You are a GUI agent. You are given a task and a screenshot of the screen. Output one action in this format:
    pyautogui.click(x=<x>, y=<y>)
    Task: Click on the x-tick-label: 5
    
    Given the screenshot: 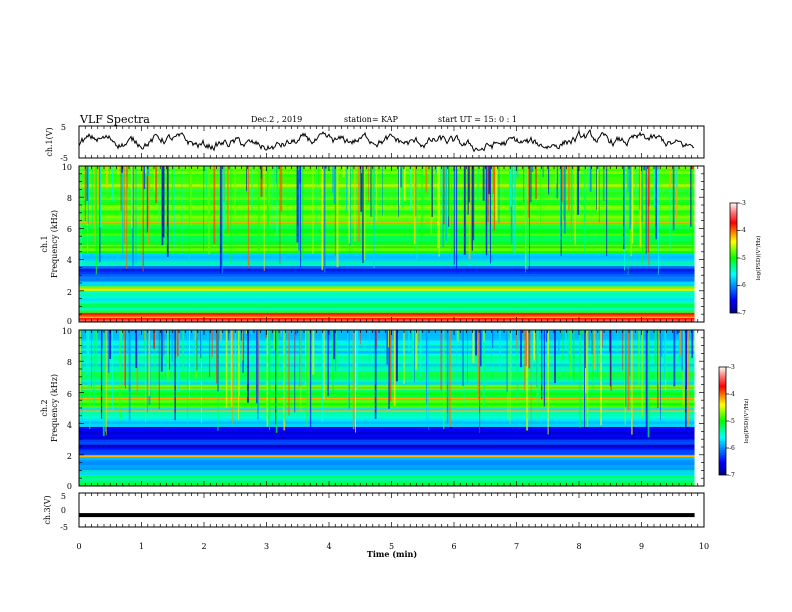 What is the action you would take?
    pyautogui.click(x=391, y=546)
    